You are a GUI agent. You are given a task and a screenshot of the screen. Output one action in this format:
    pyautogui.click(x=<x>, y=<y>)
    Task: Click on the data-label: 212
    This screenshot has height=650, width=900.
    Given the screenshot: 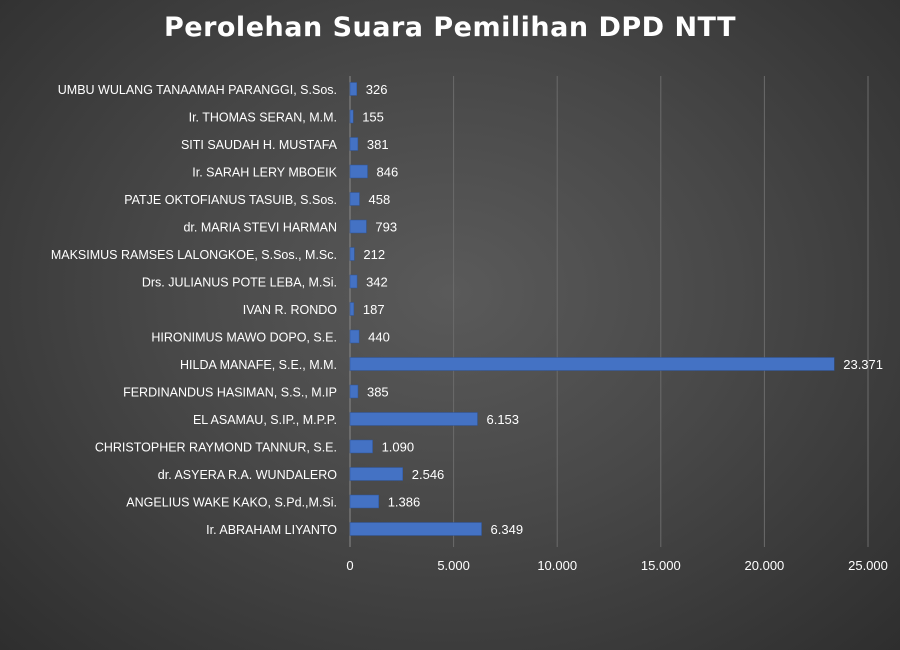 What is the action you would take?
    pyautogui.click(x=374, y=254)
    